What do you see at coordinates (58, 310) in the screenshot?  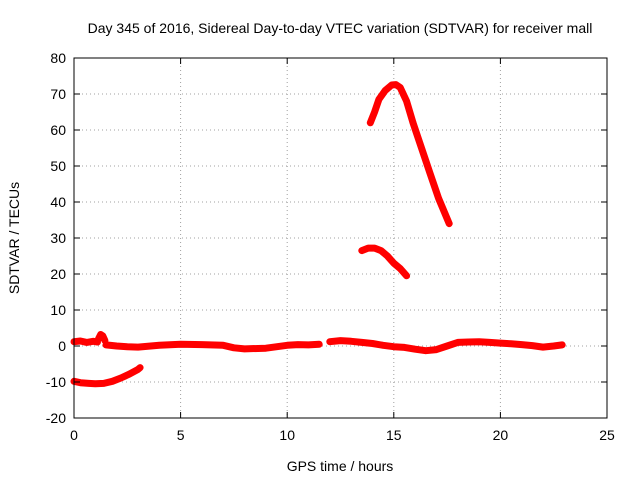 I see `y-tick-label: 10` at bounding box center [58, 310].